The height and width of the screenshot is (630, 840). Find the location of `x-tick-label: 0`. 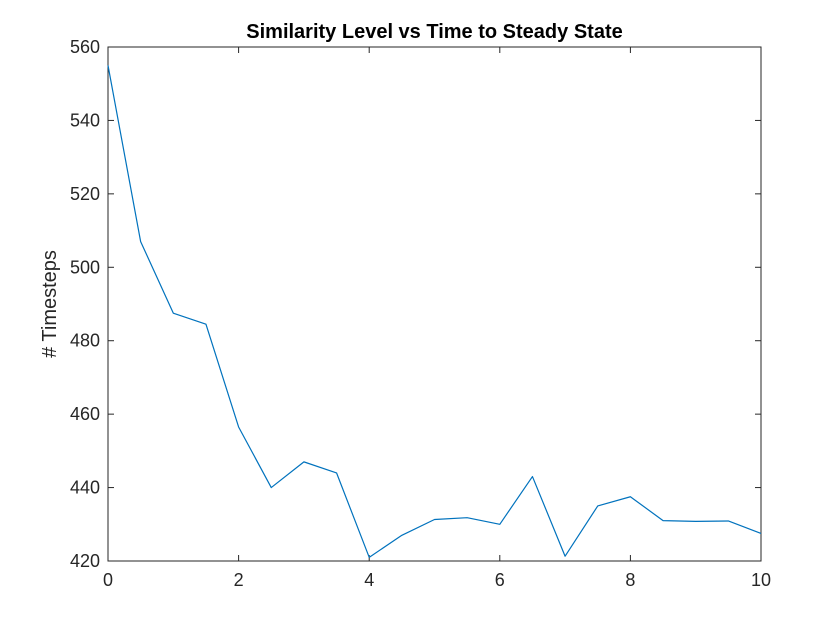

x-tick-label: 0 is located at coordinates (108, 580).